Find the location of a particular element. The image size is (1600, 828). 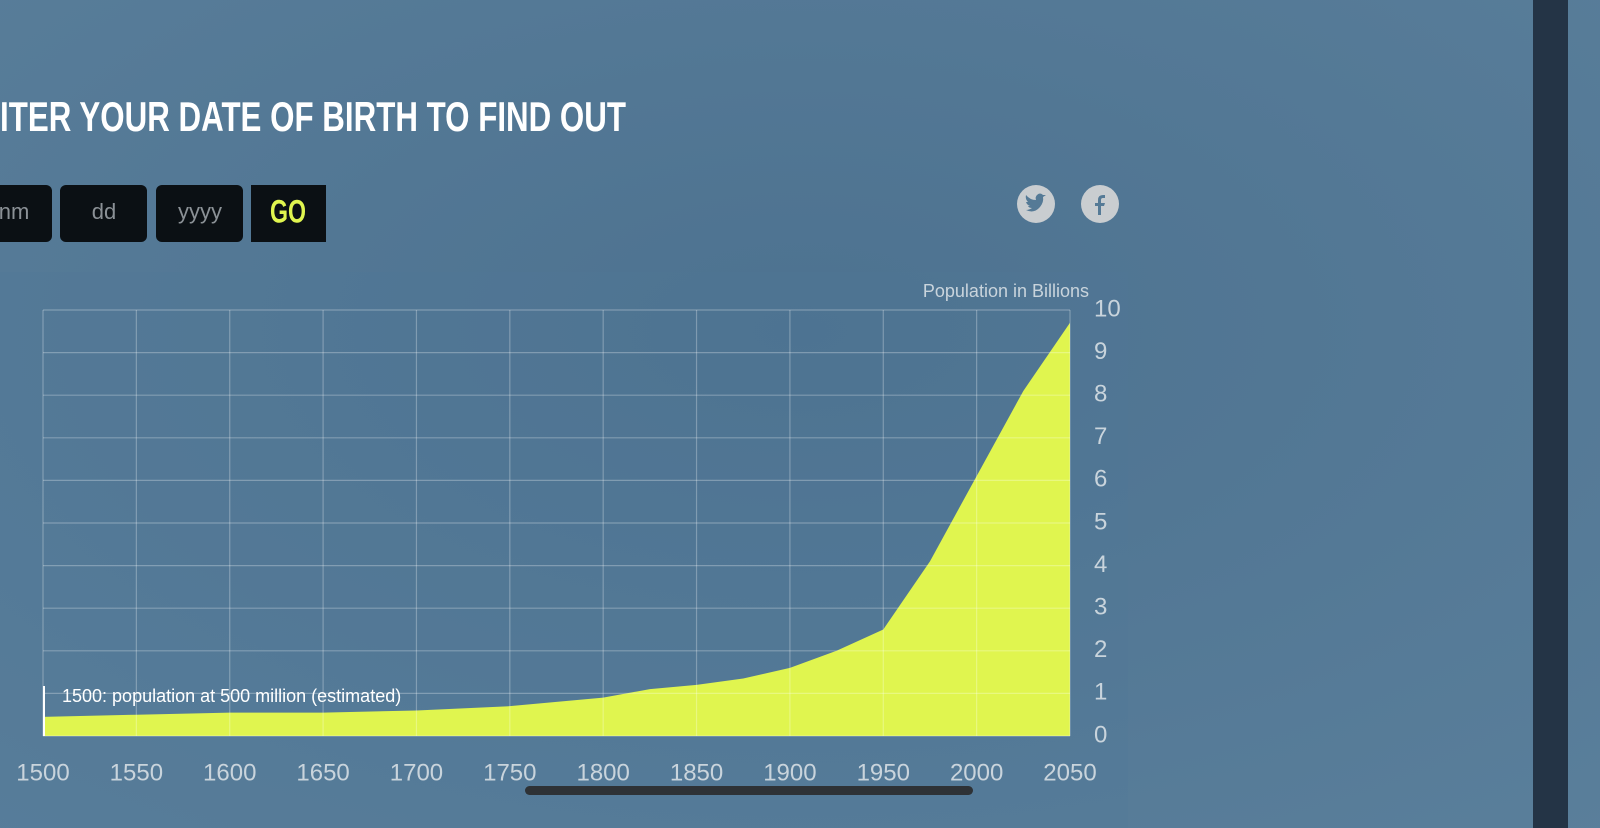

day-input is located at coordinates (103, 213).